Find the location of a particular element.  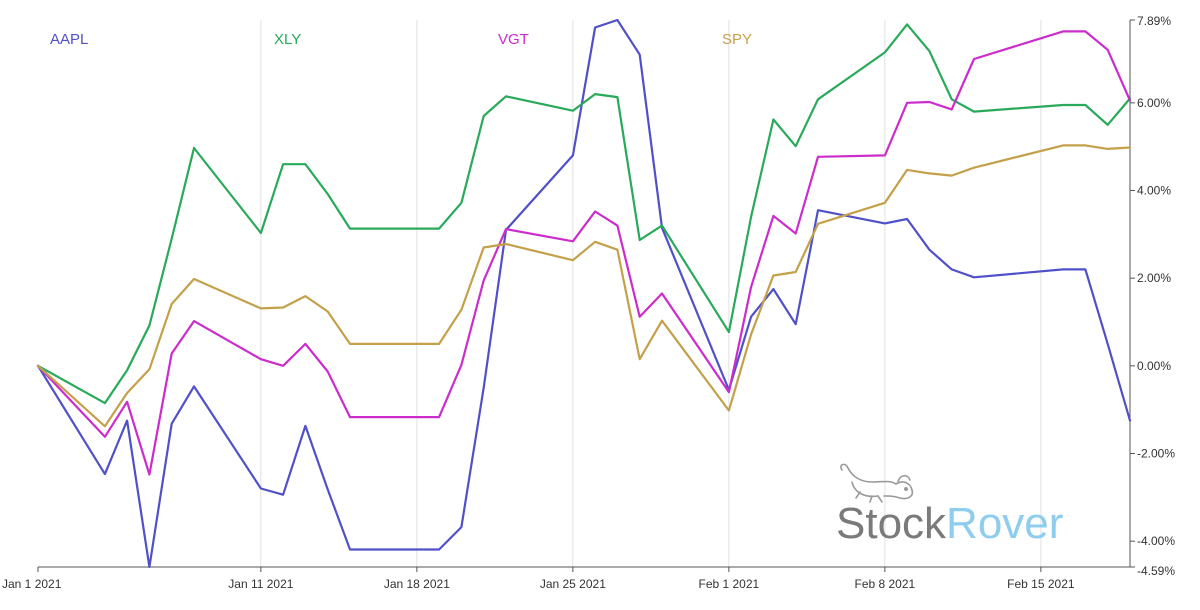

x-tick-label: Feb 8 2021 is located at coordinates (884, 584).